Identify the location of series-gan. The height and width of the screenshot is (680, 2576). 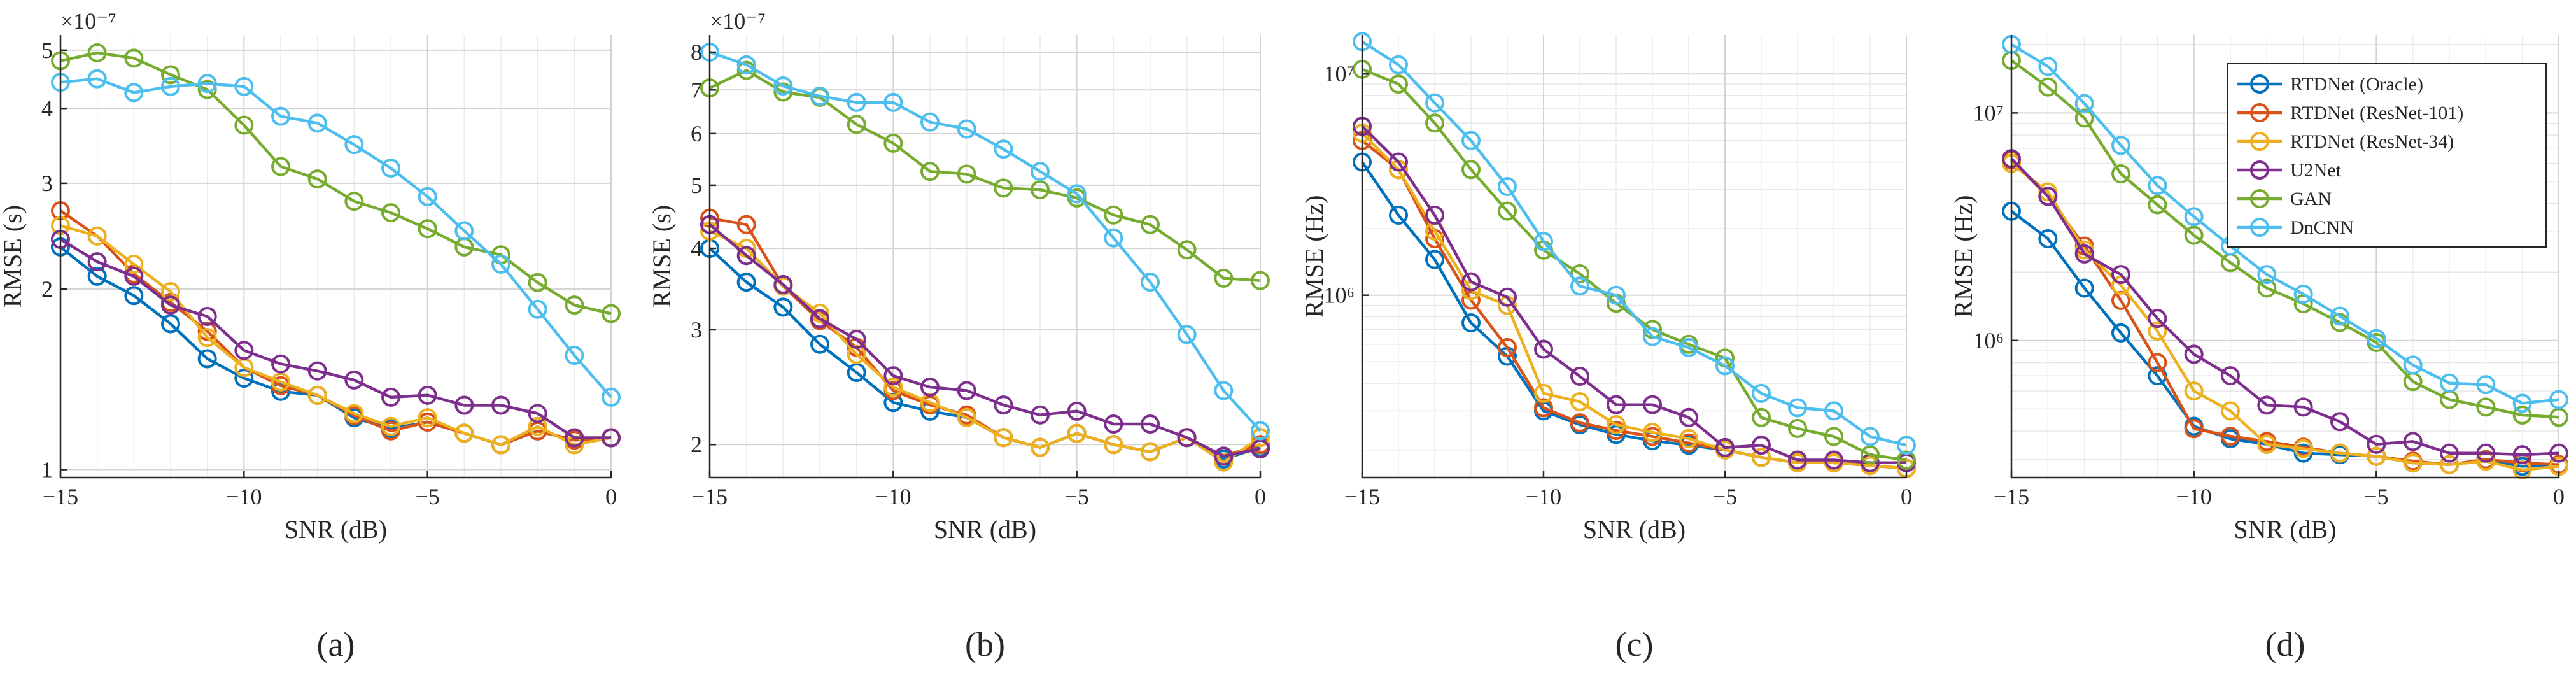
(336, 183).